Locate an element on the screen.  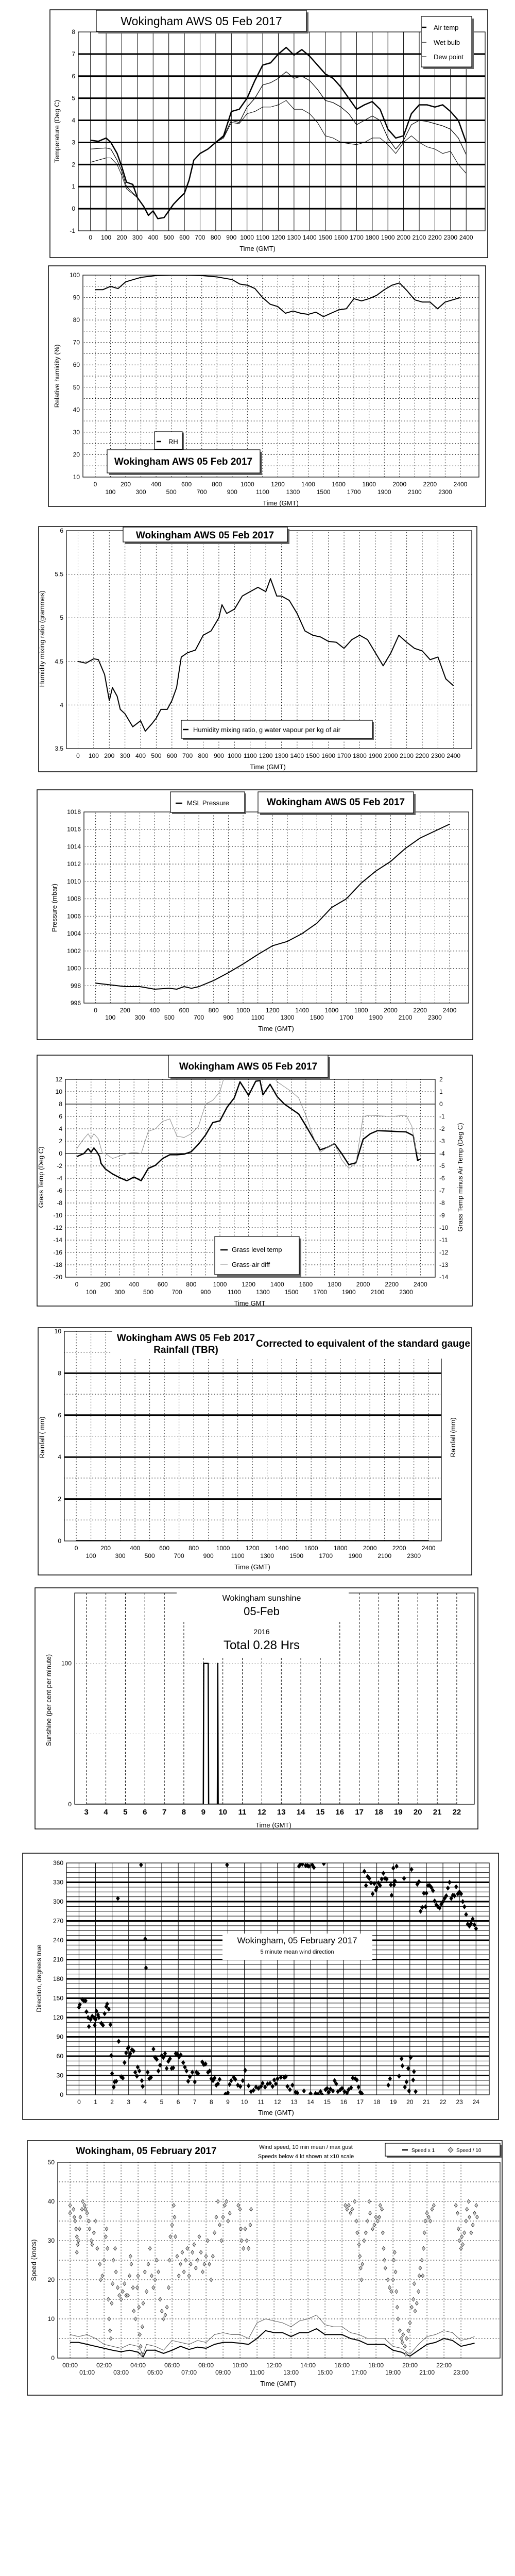
x-tick-label: 14 is located at coordinates (301, 1812).